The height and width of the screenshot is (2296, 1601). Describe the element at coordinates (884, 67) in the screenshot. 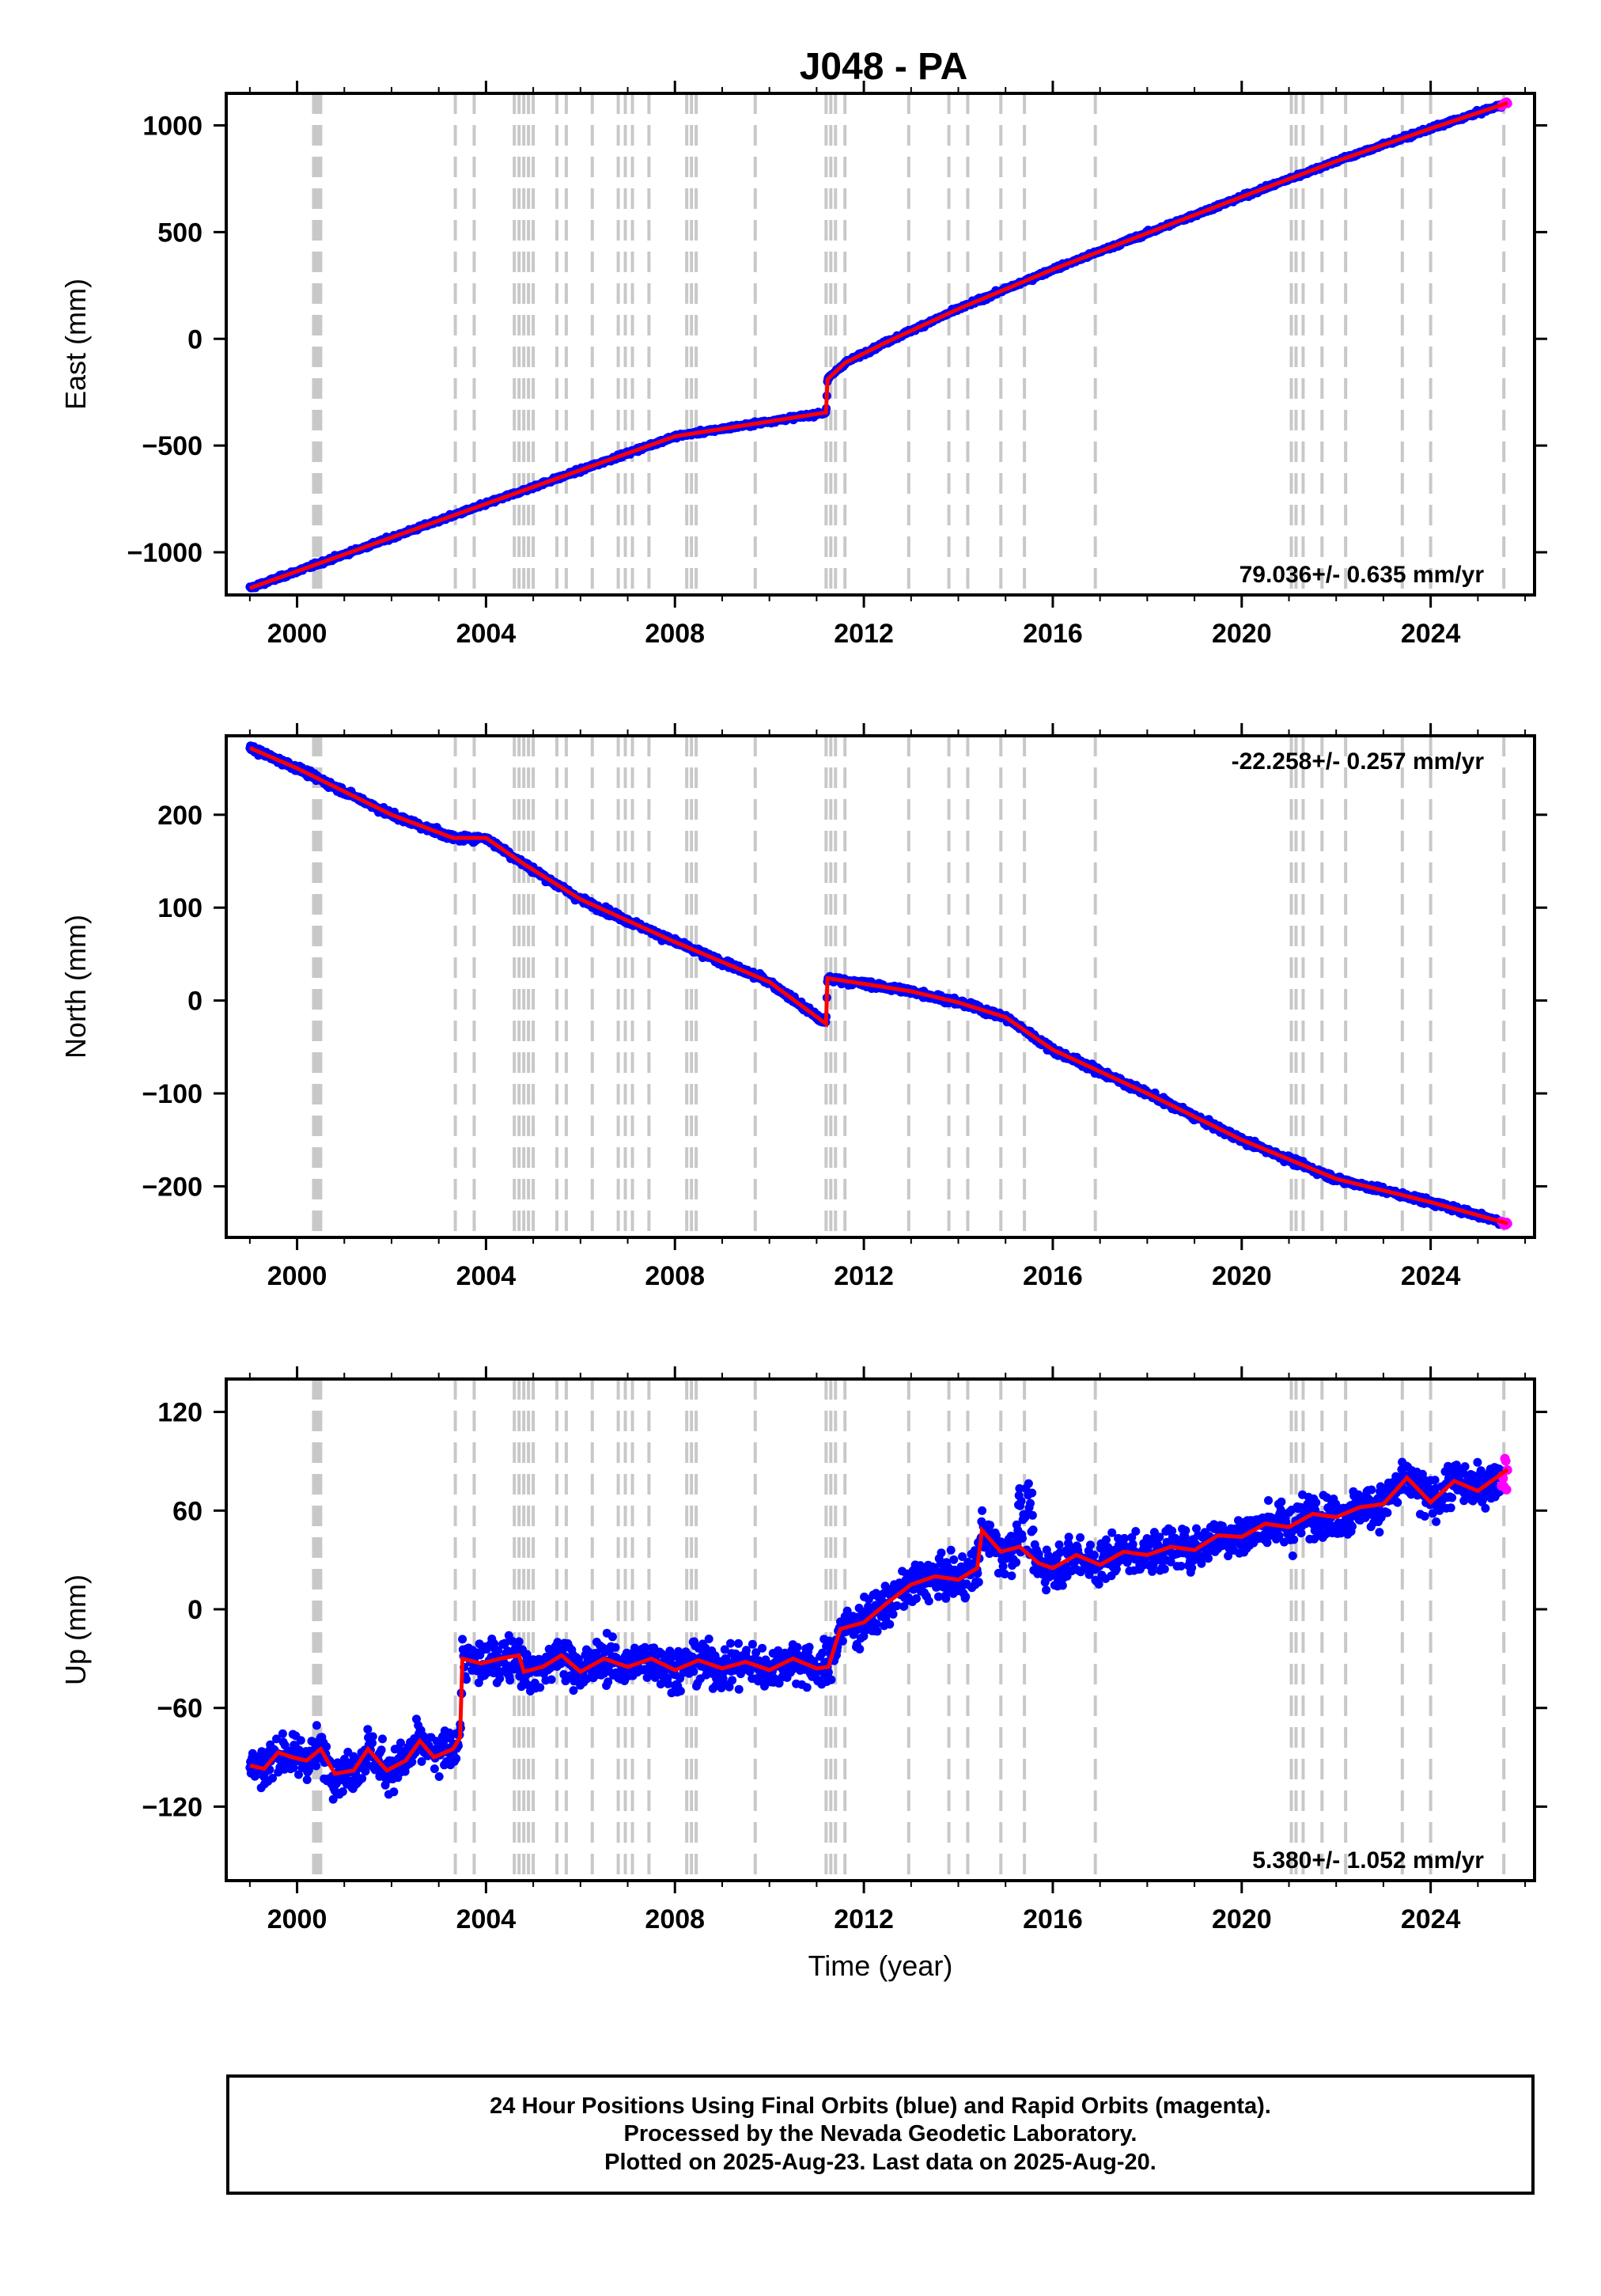

I see `chart-title: J048 - PA` at that location.